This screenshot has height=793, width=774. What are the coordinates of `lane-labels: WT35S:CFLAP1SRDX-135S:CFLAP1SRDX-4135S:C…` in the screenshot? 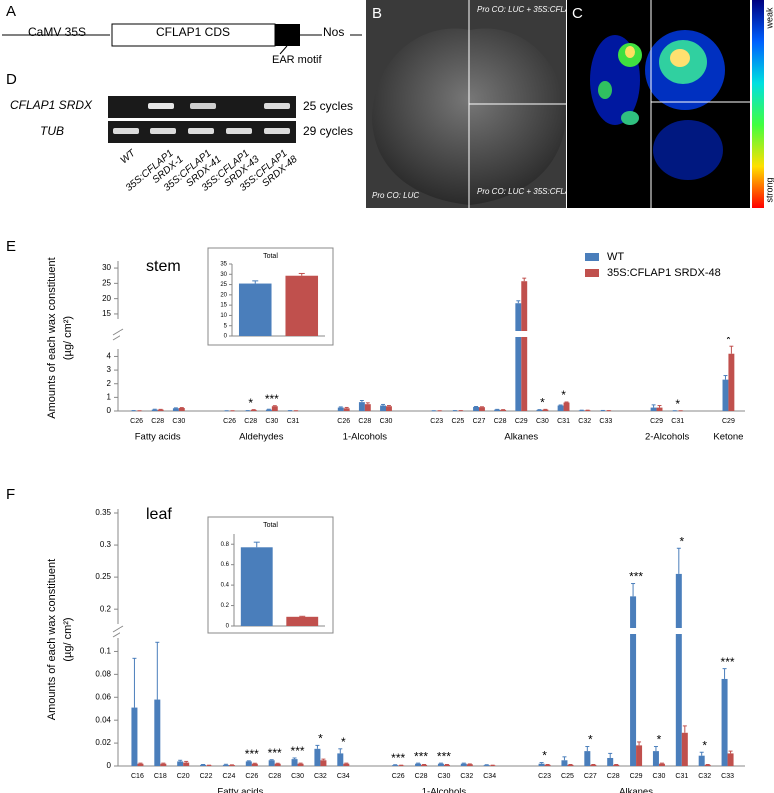 It's located at (209, 170).